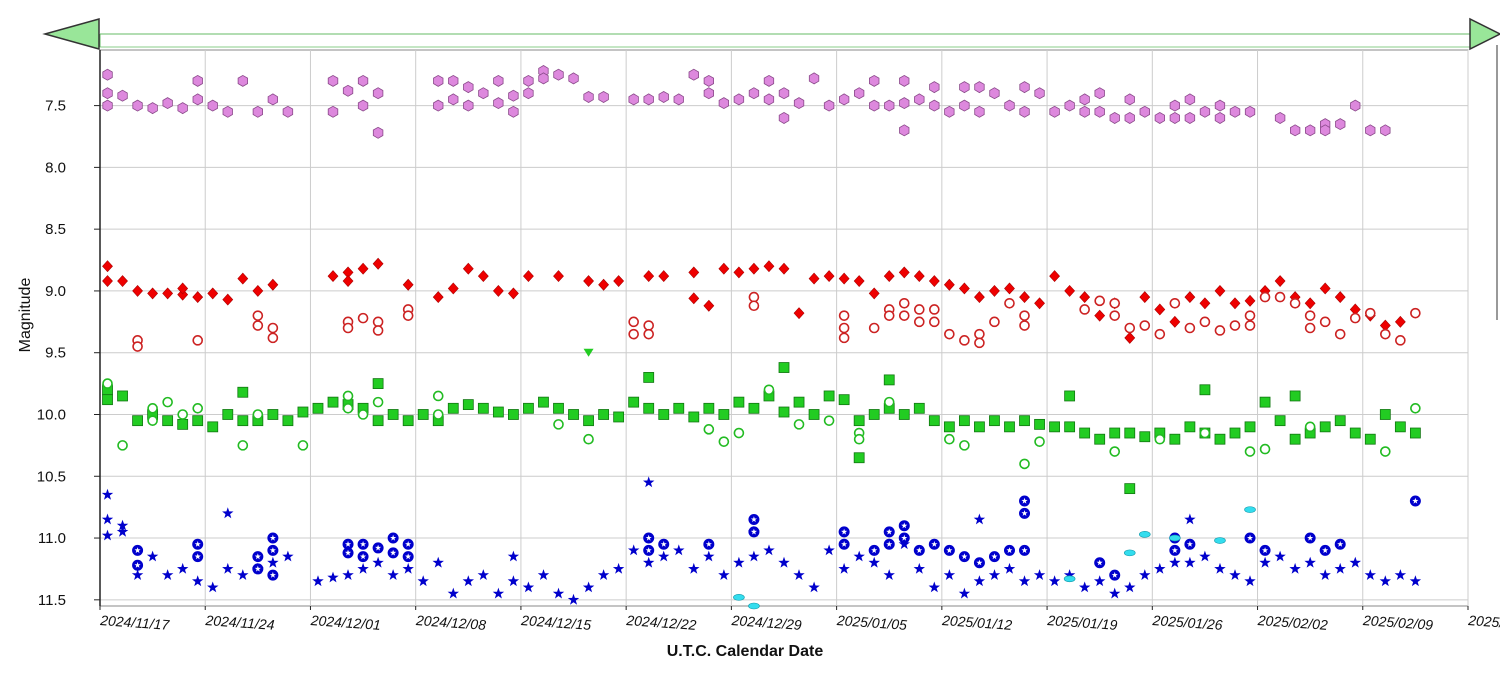 The width and height of the screenshot is (1500, 673). I want to click on series-5-triangle-down, so click(588, 352).